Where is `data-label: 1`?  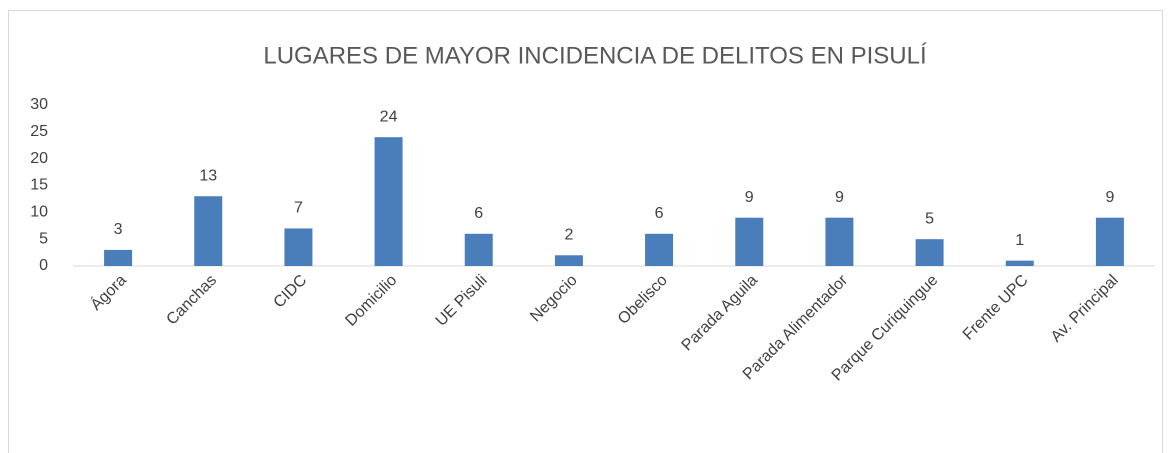
data-label: 1 is located at coordinates (1019, 240).